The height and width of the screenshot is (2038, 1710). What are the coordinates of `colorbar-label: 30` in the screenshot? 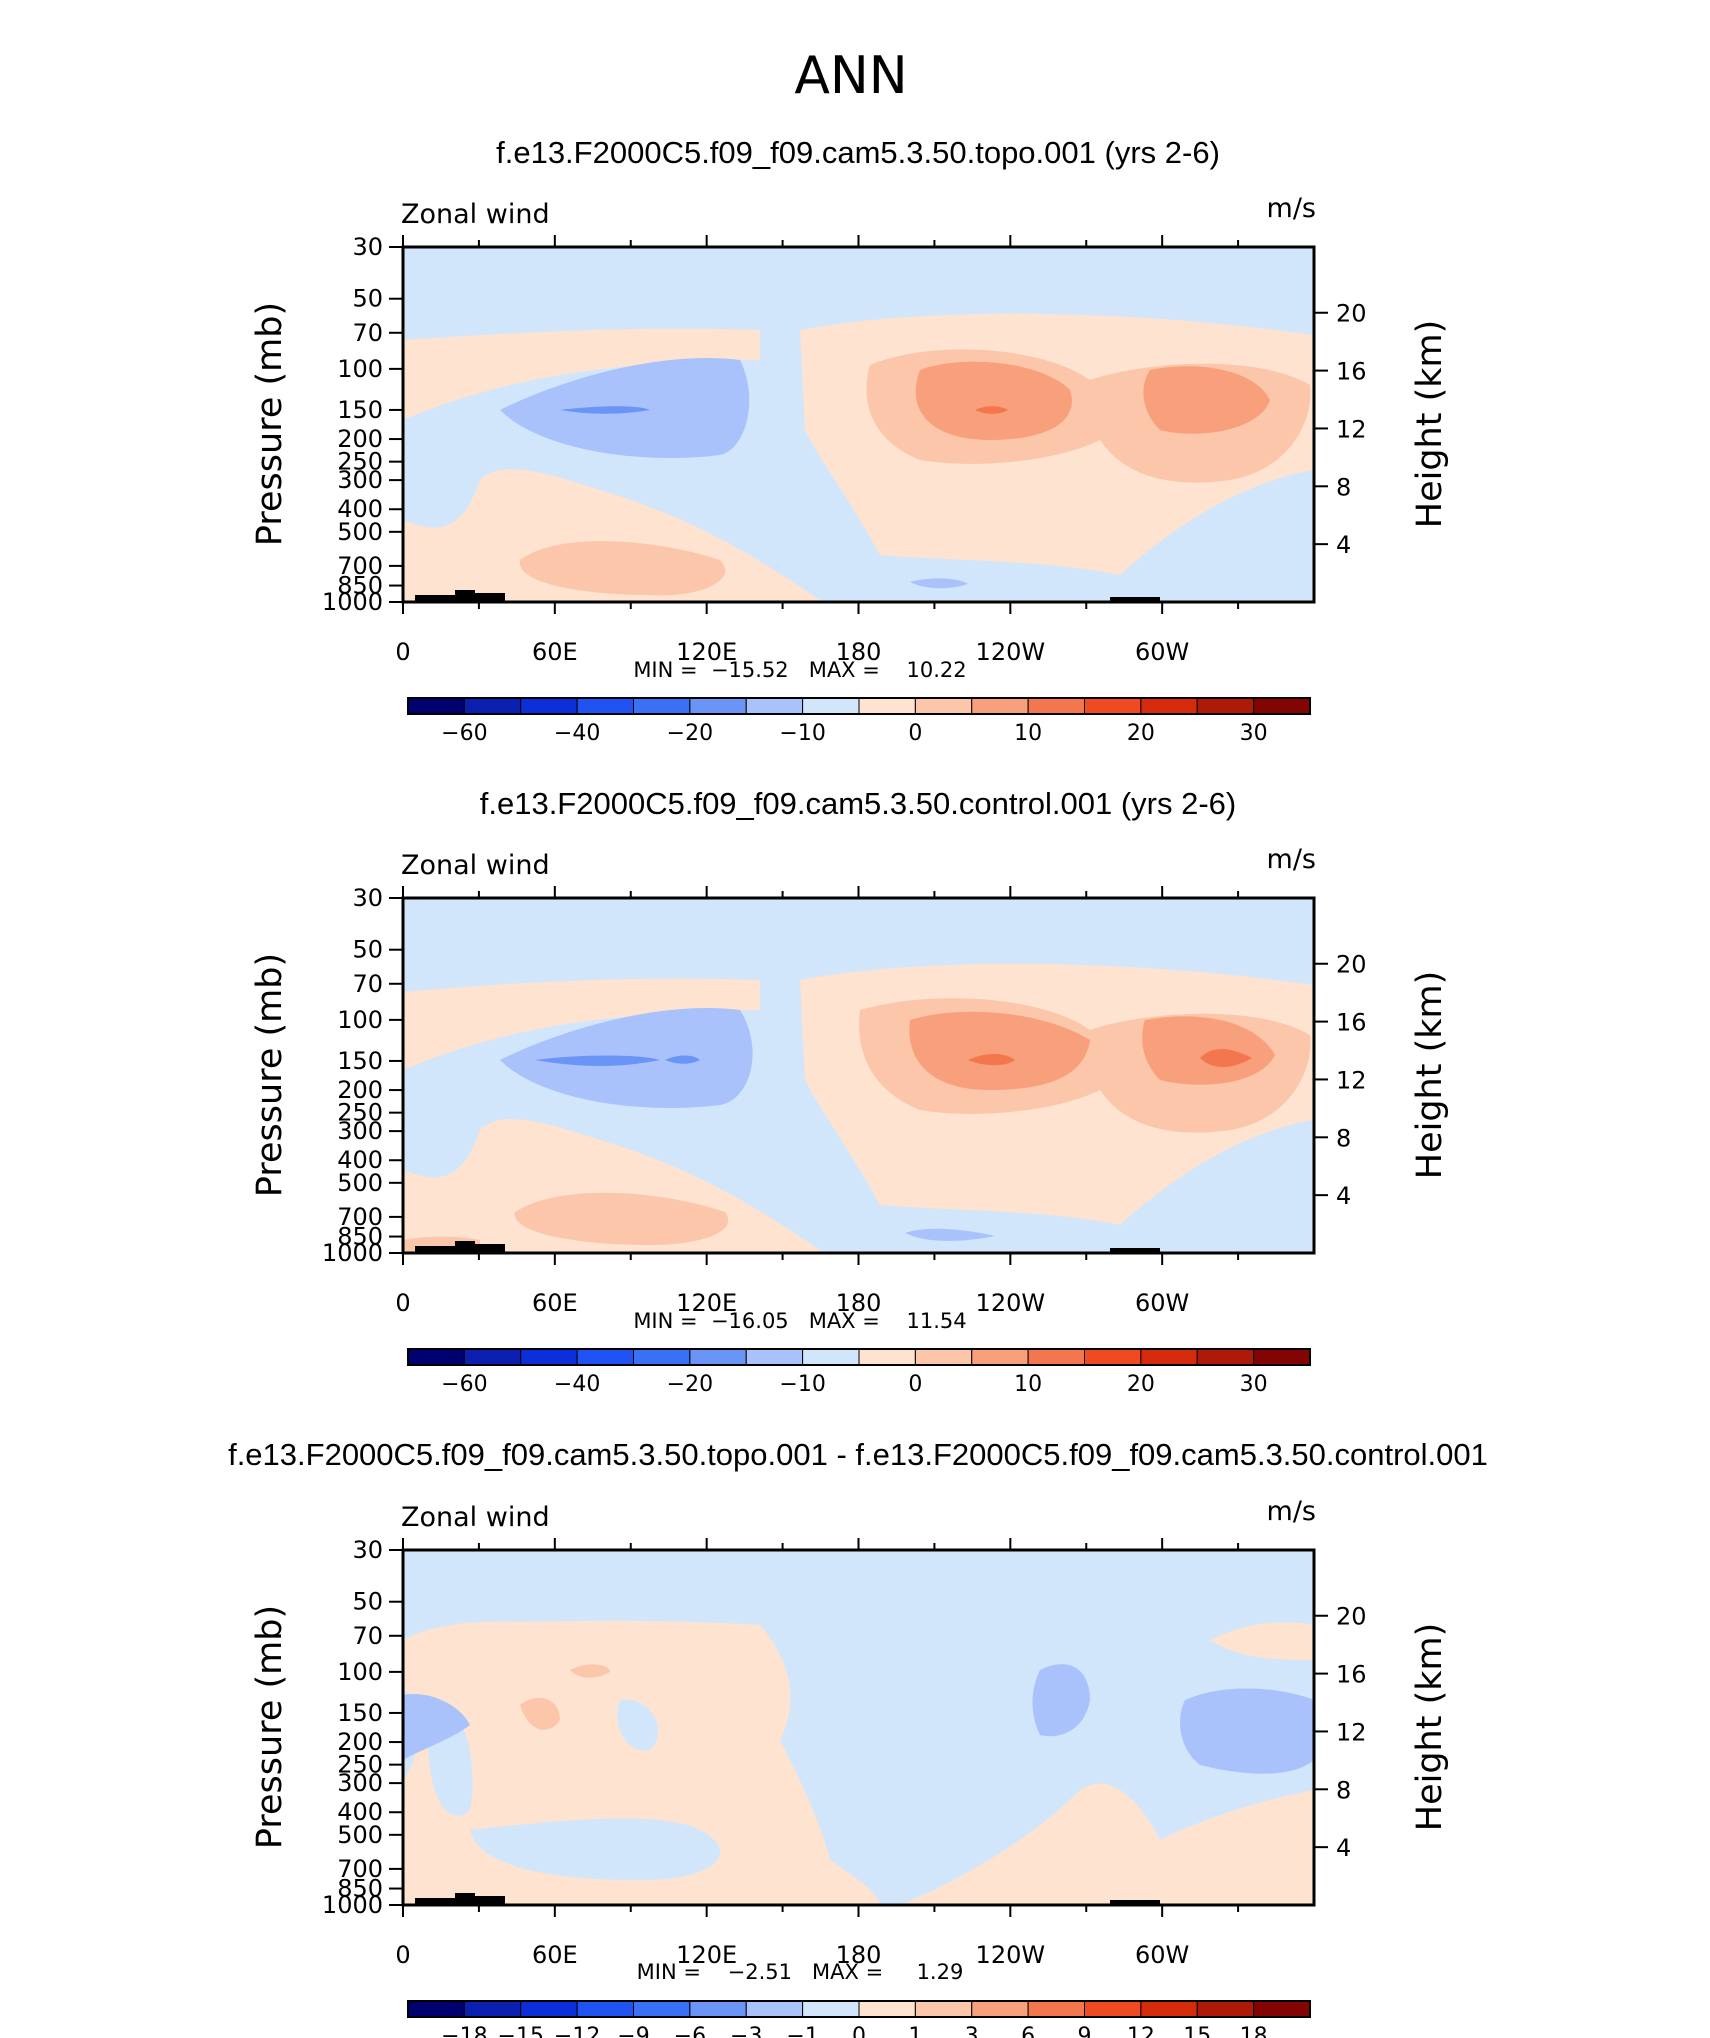 It's located at (1254, 733).